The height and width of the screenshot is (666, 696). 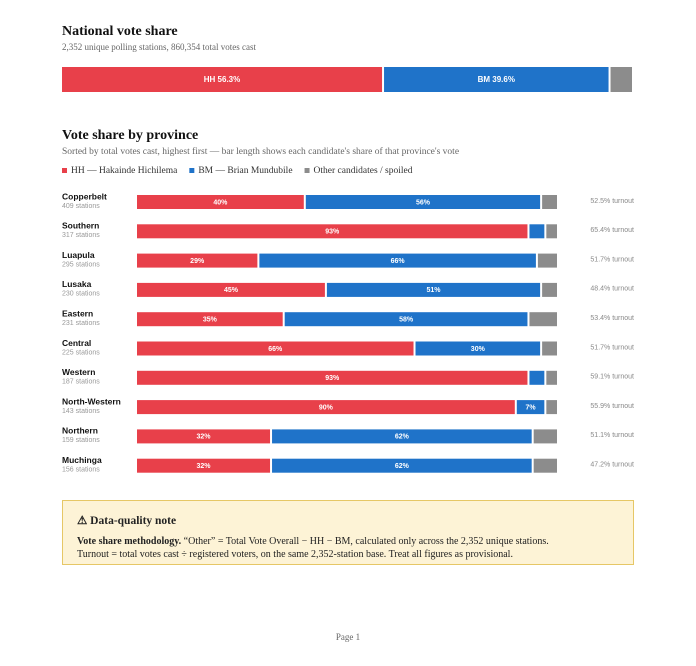 I want to click on value-label: BM 39.6%, so click(x=496, y=79).